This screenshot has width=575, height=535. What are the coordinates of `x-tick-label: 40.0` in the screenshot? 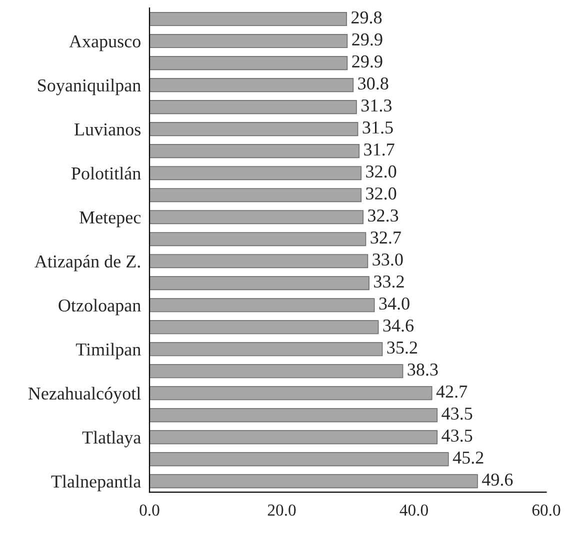 It's located at (414, 510).